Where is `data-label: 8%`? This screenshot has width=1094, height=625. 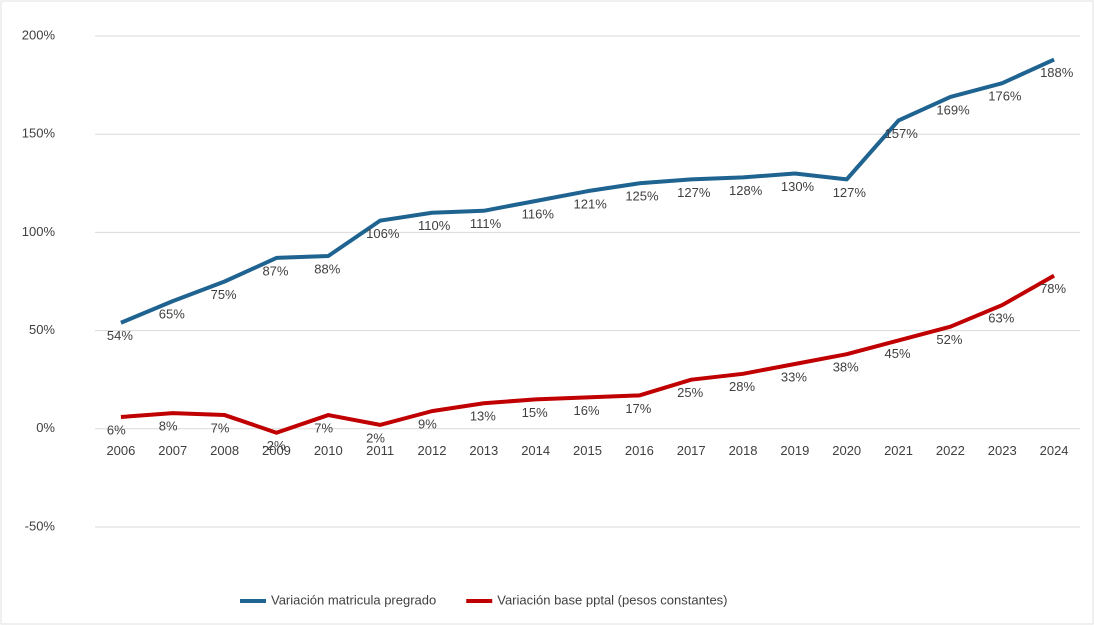
data-label: 8% is located at coordinates (168, 426).